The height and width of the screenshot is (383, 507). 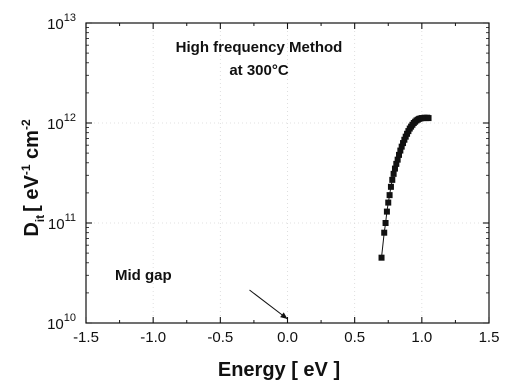 What do you see at coordinates (279, 370) in the screenshot?
I see `x-axis-title: Energy [ eV ]` at bounding box center [279, 370].